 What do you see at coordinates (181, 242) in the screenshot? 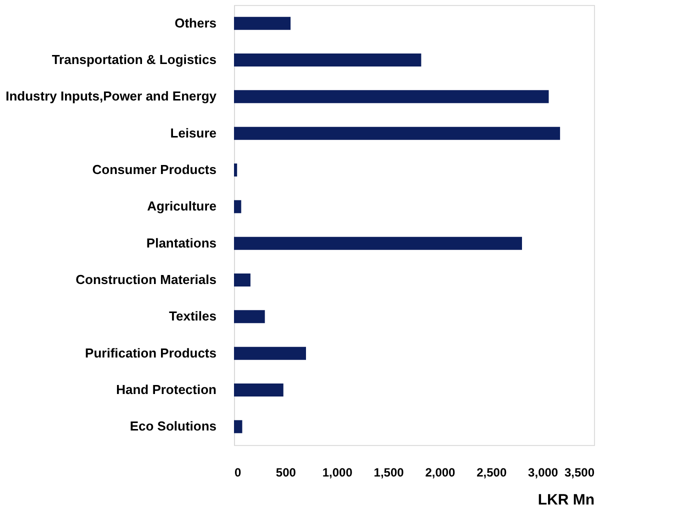
I see `y-tick-label: Plantations` at bounding box center [181, 242].